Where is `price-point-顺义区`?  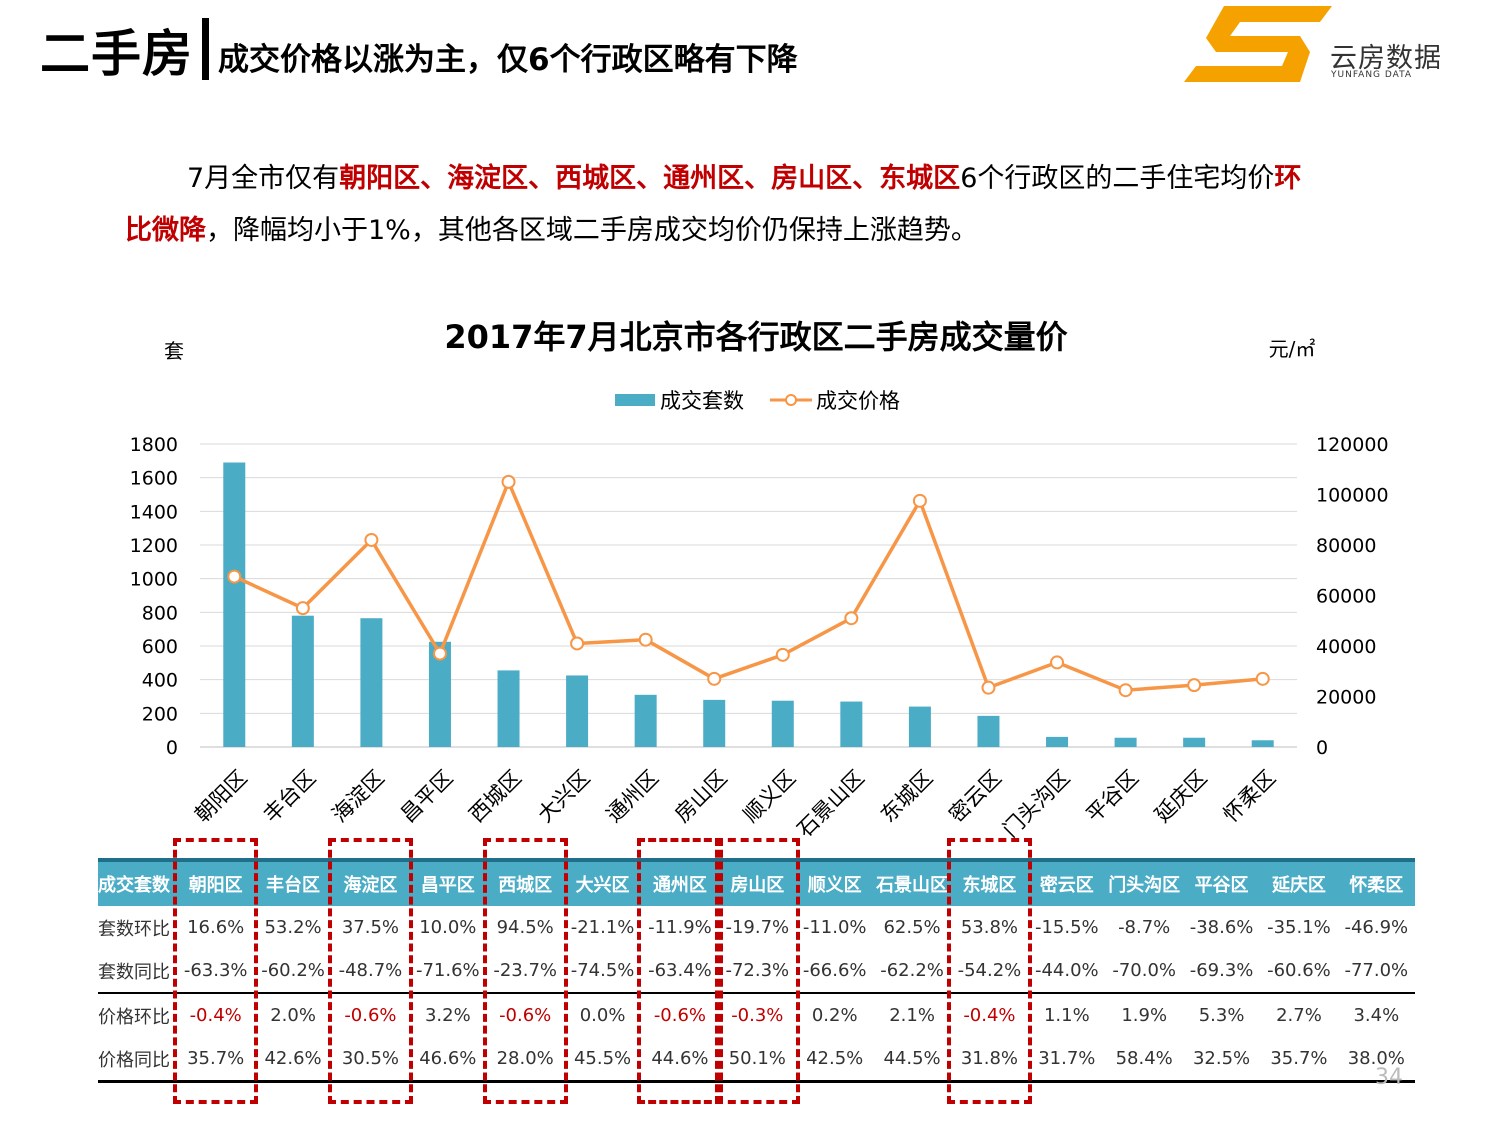 price-point-顺义区 is located at coordinates (782, 654).